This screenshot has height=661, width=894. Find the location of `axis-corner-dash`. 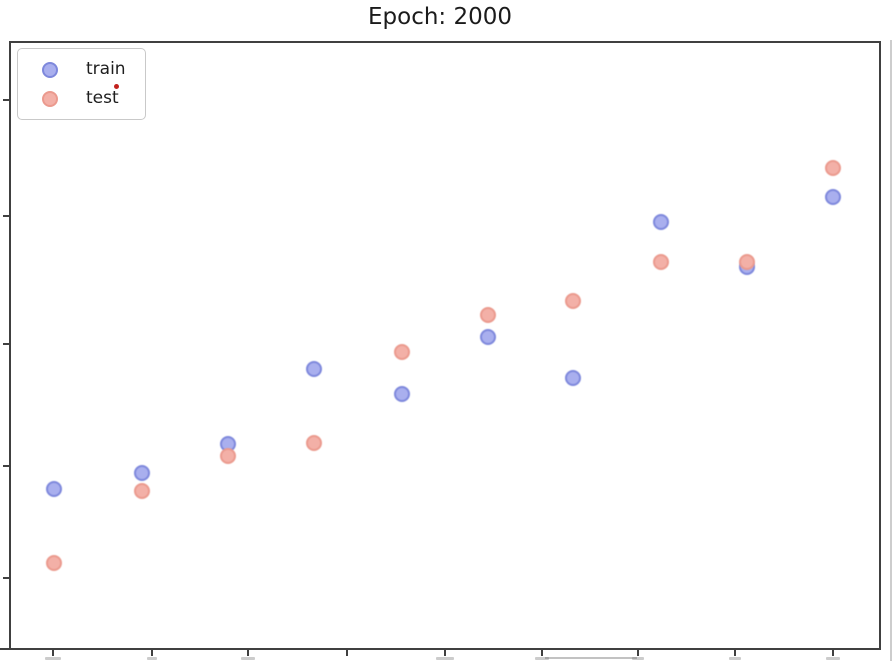

axis-corner-dash is located at coordinates (5, 649).